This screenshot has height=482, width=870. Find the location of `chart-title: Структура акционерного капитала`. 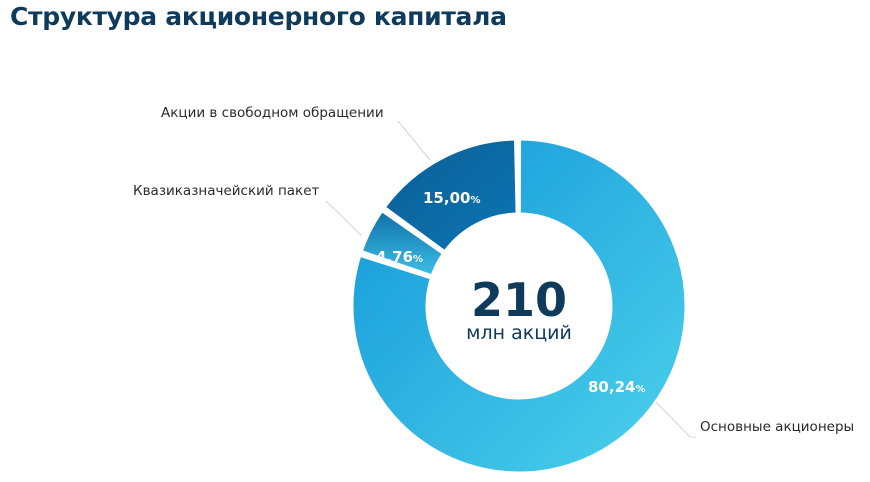

chart-title: Структура акционерного капитала is located at coordinates (258, 16).